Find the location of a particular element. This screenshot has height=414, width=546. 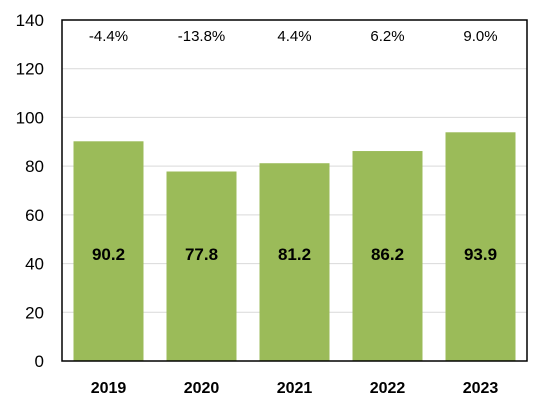

value-label: 77.8 is located at coordinates (201, 254).